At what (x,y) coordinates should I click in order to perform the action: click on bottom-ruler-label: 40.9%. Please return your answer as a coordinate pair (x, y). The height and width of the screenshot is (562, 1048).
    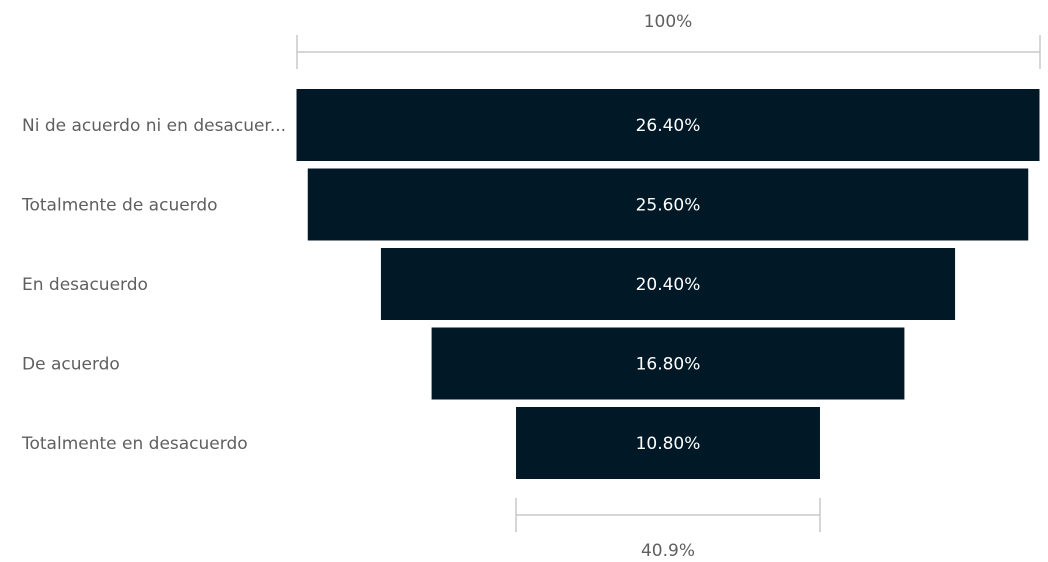
    Looking at the image, I should click on (668, 551).